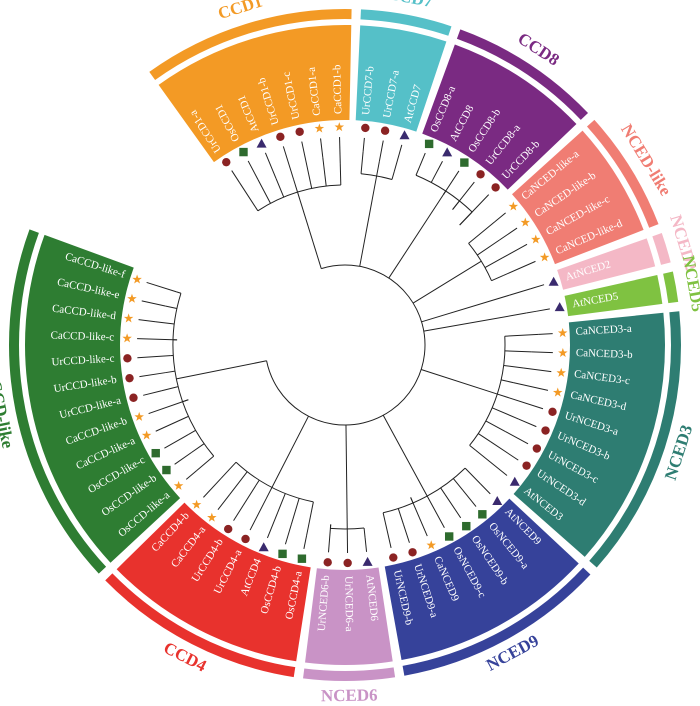  I want to click on clade-node-arc, so click(376, 177).